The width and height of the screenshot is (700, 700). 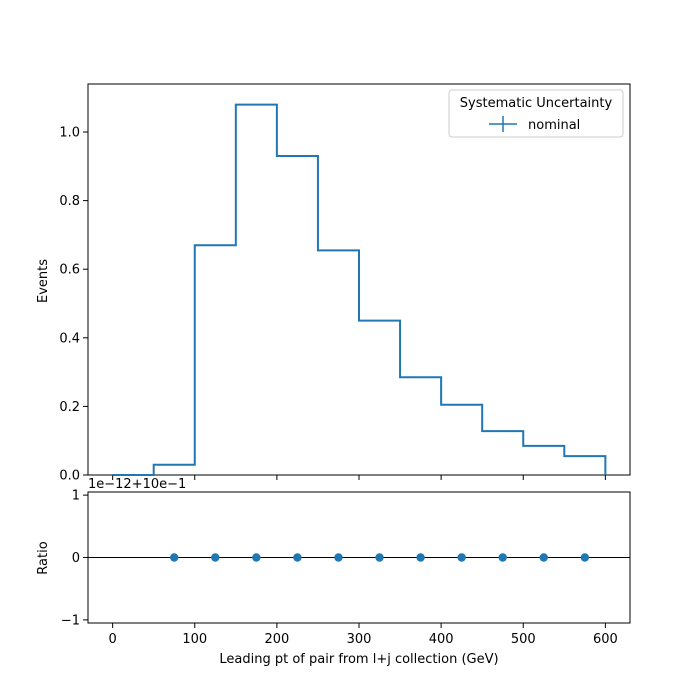 What do you see at coordinates (43, 281) in the screenshot?
I see `main-y-axis-label: Events` at bounding box center [43, 281].